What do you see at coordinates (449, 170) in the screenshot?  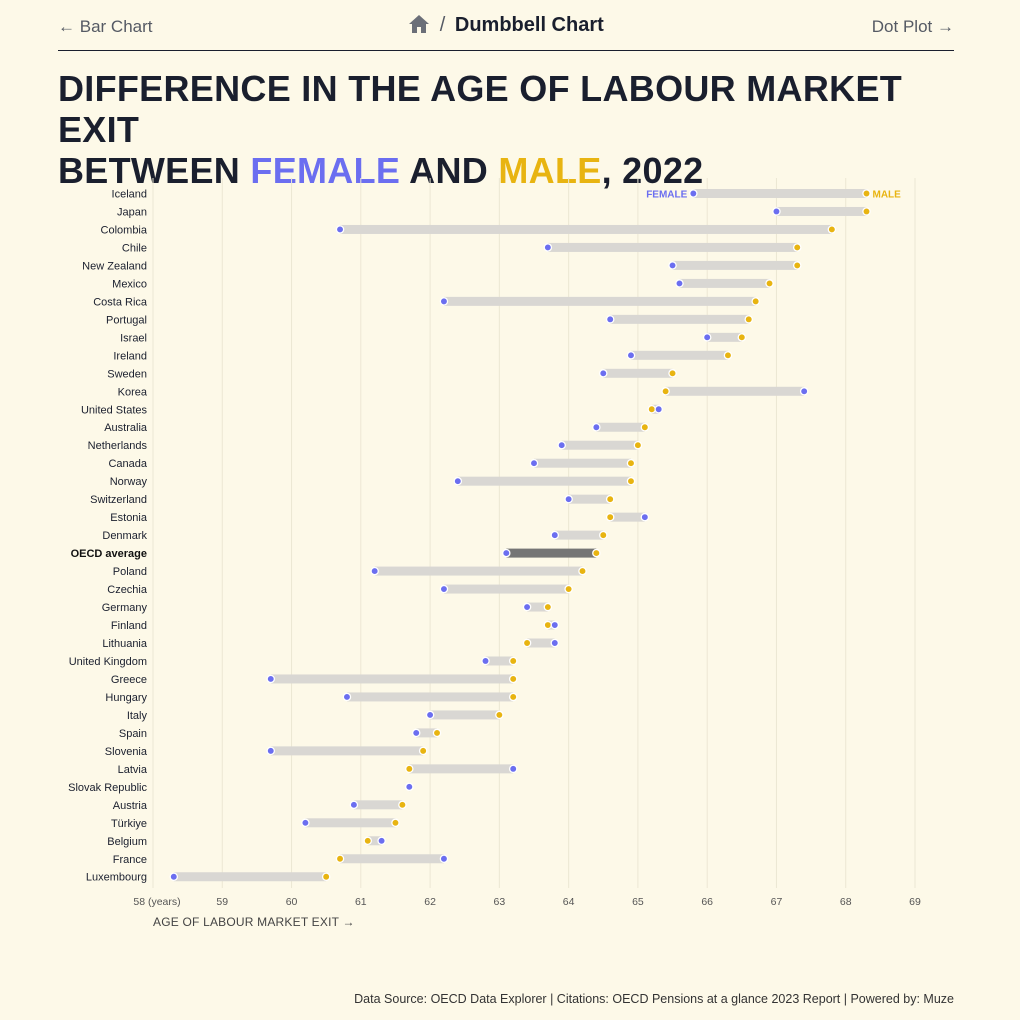 I see `title-and-word: AND` at bounding box center [449, 170].